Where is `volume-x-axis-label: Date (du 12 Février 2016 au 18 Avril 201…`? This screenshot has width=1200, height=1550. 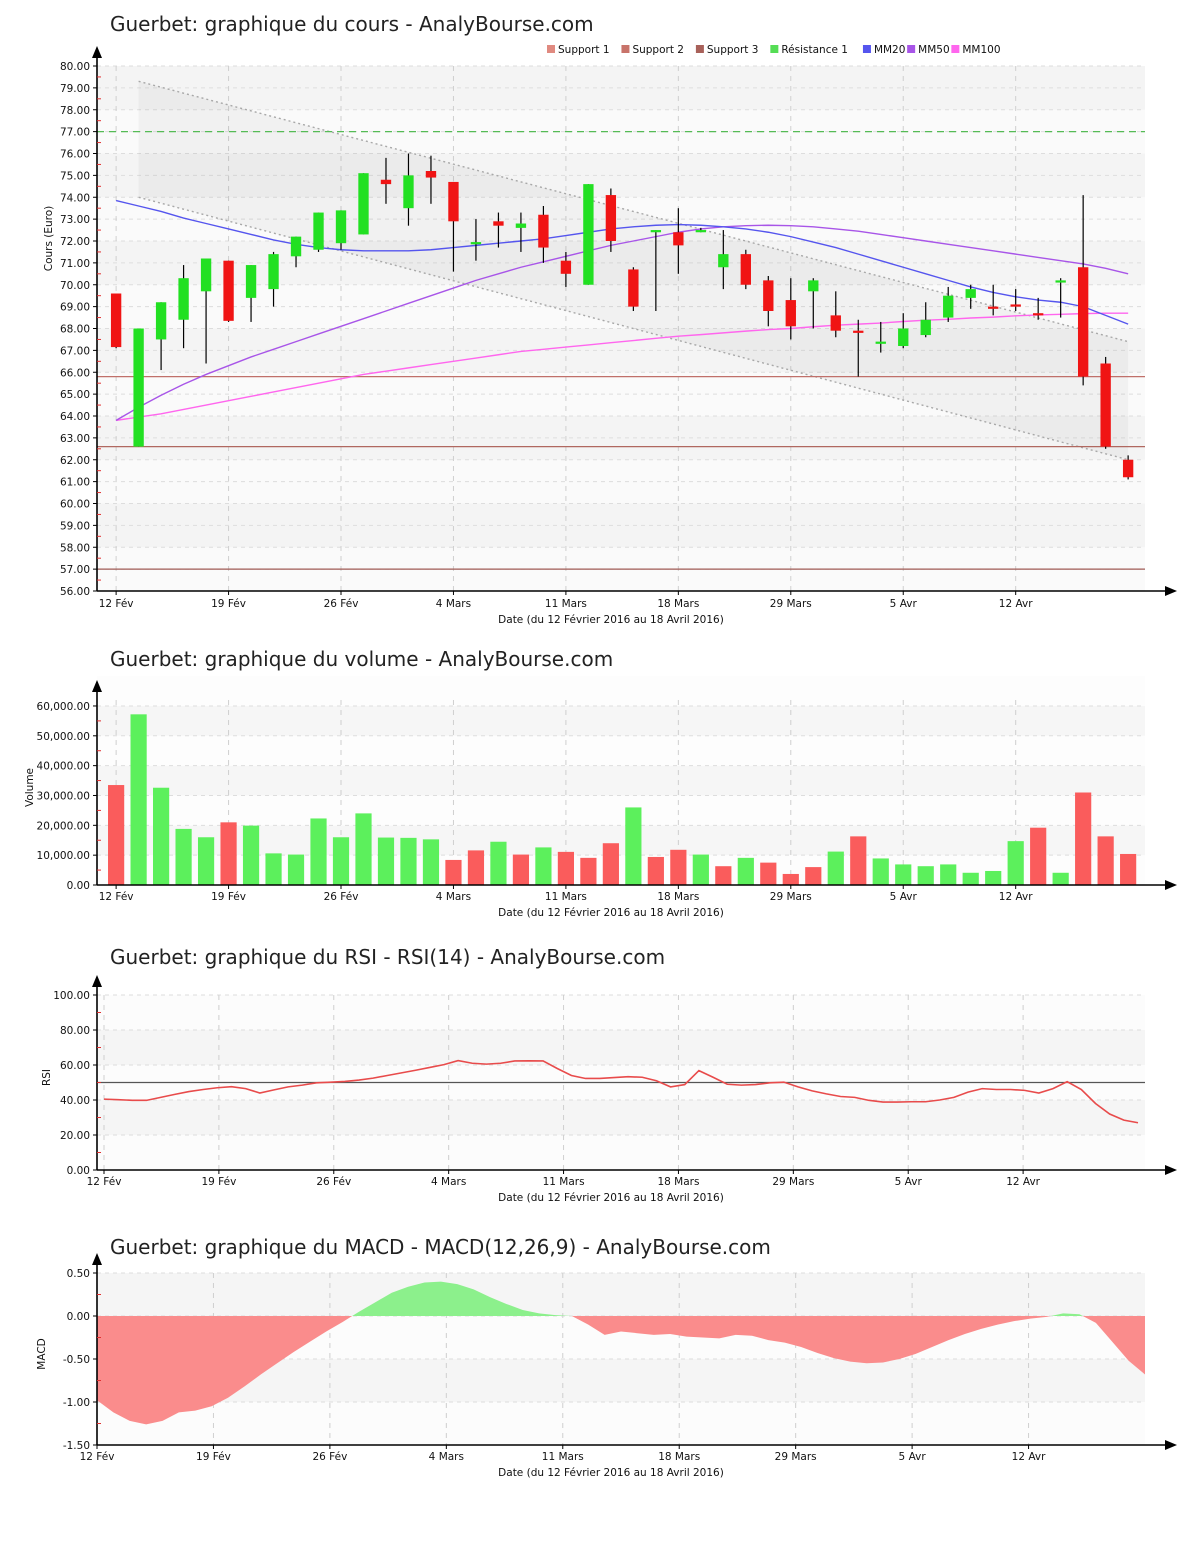 volume-x-axis-label: Date (du 12 Février 2016 au 18 Avril 201… is located at coordinates (611, 913).